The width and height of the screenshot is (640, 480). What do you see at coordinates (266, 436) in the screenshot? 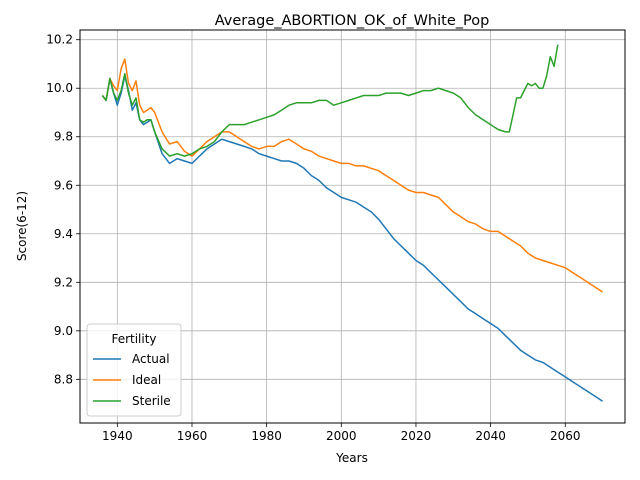
I see `x-tick-label: 1980` at bounding box center [266, 436].